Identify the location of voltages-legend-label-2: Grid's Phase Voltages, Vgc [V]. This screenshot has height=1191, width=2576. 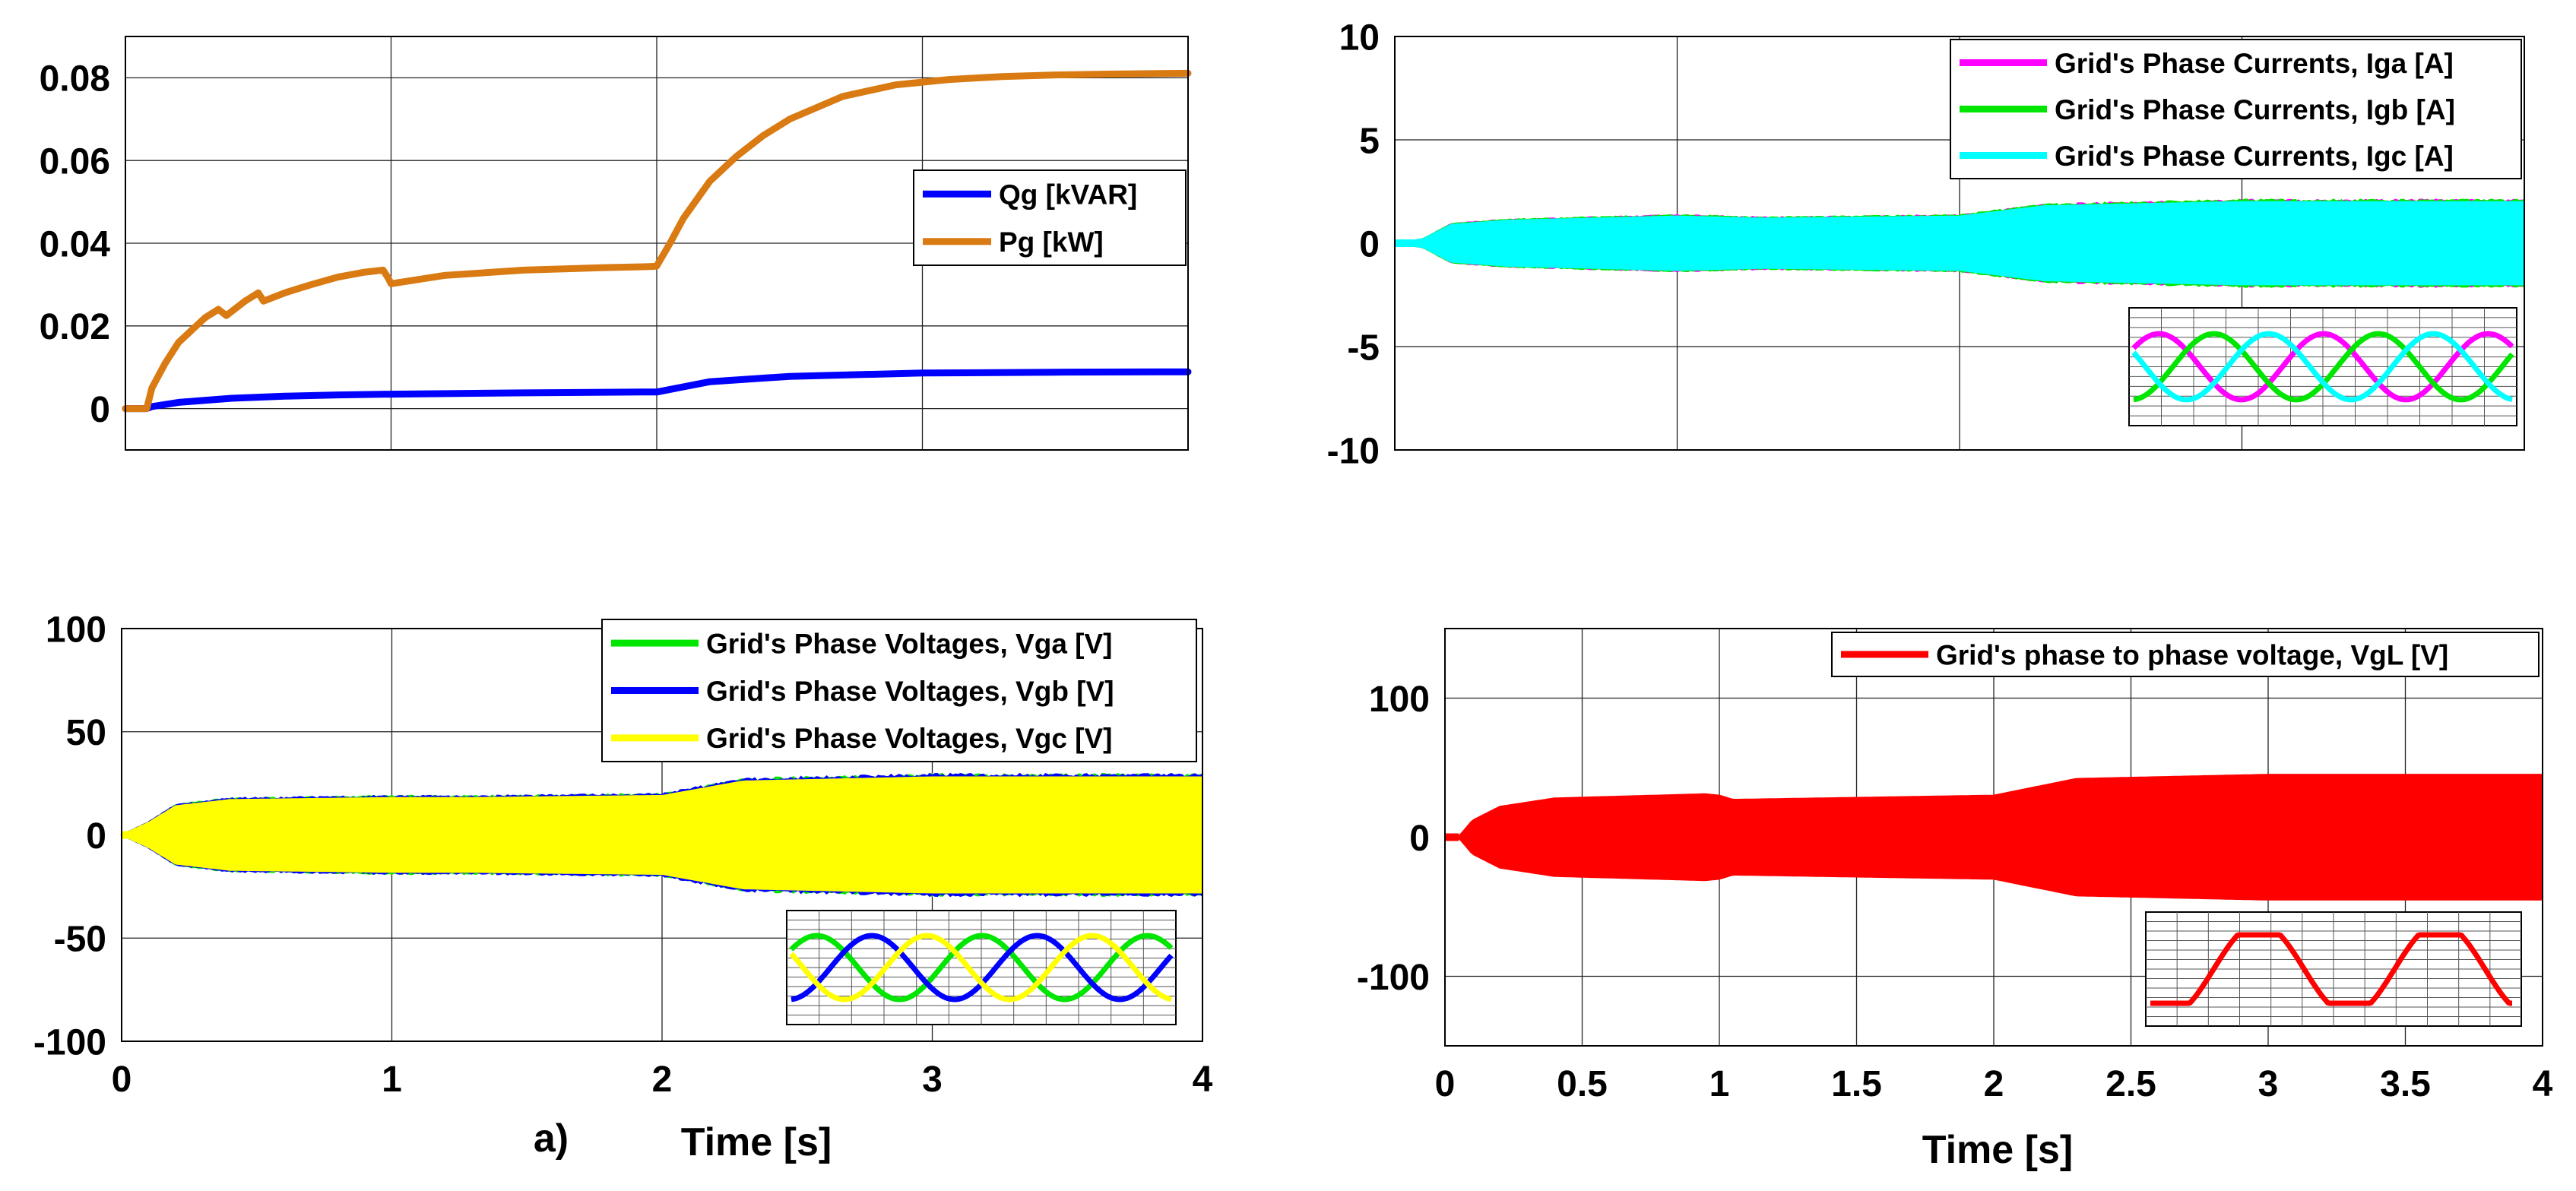
(909, 739).